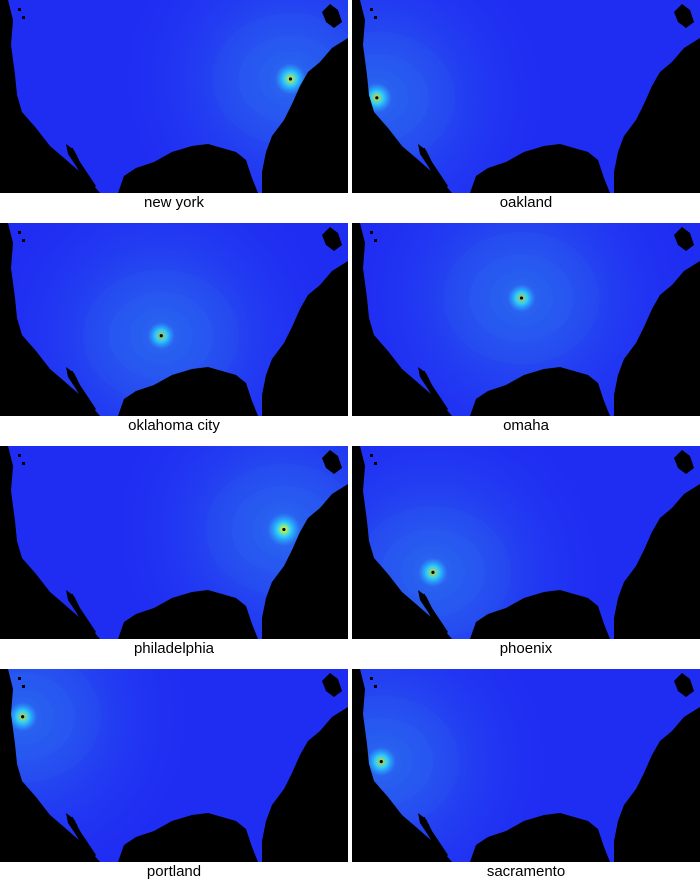 This screenshot has height=892, width=700. What do you see at coordinates (174, 648) in the screenshot?
I see `city-label: philadelphia` at bounding box center [174, 648].